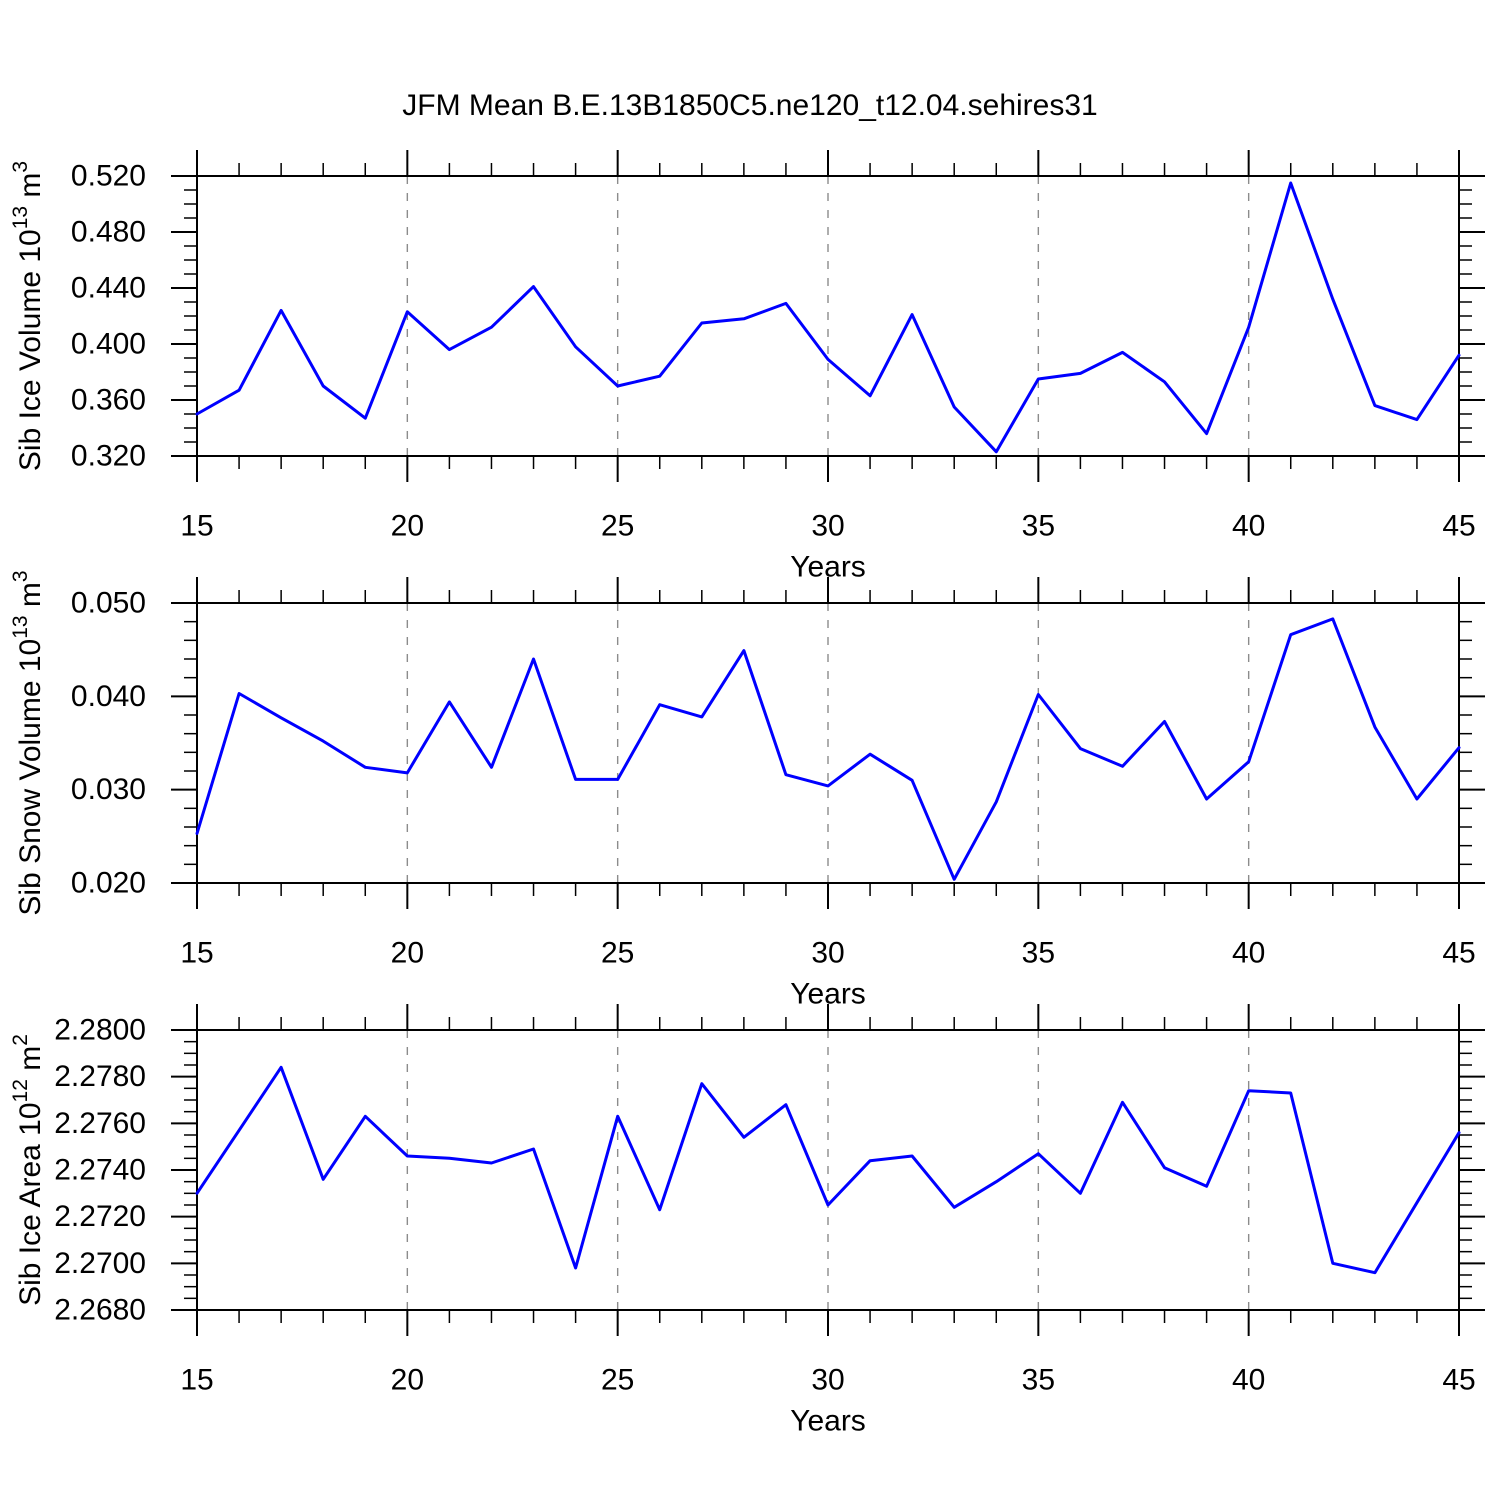  What do you see at coordinates (28, 316) in the screenshot?
I see `y-axis-title: Sib Ice Volume 1013 m3` at bounding box center [28, 316].